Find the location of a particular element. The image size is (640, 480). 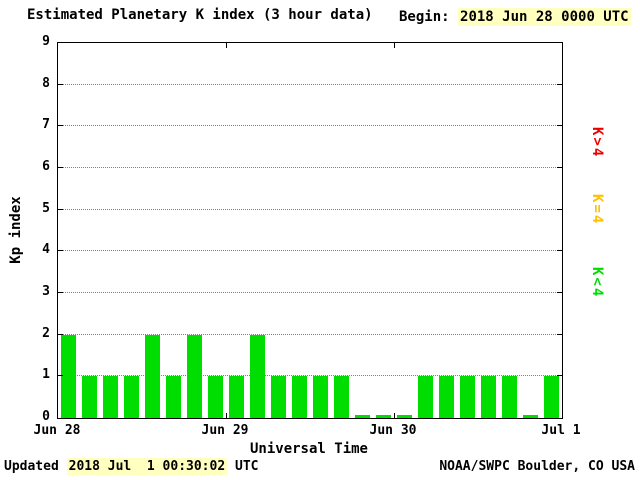

x-tick-label: Jun 30 is located at coordinates (393, 430).